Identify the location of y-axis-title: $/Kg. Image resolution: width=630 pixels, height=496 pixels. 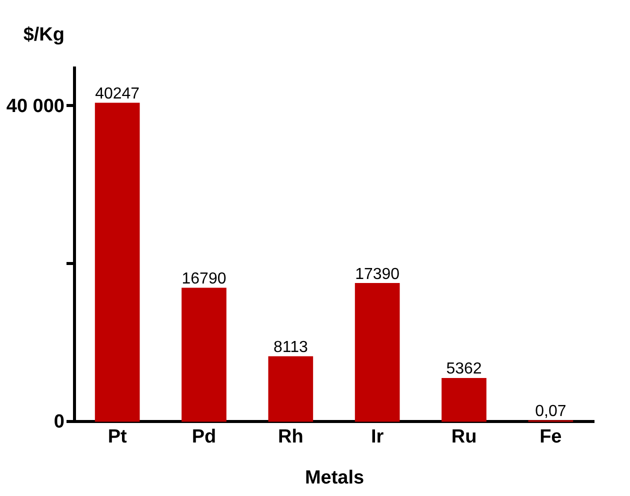
(43, 35).